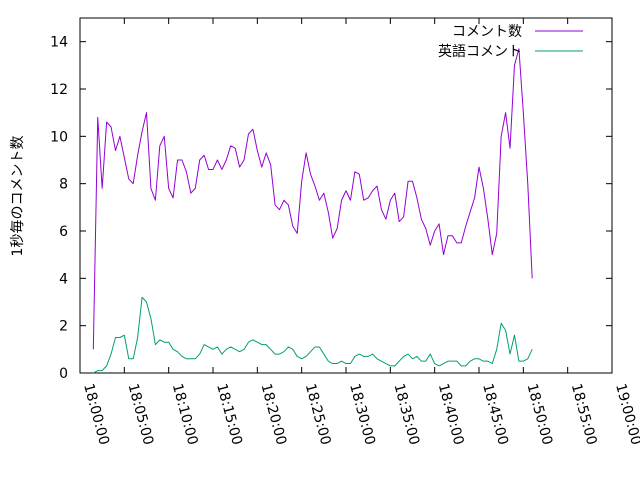 Image resolution: width=640 pixels, height=480 pixels. I want to click on y-tick-label: 14, so click(59, 43).